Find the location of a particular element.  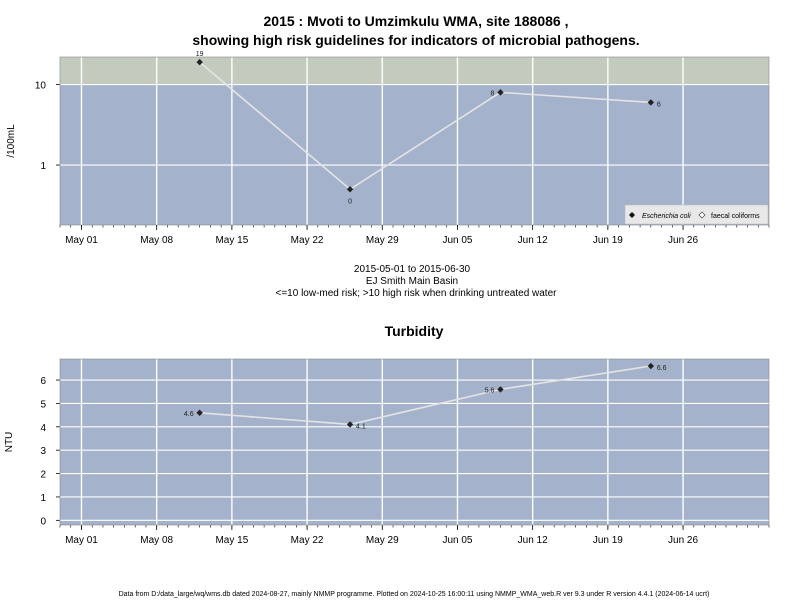

turbidity-series: 4.6 4.1 5.6 6.6 is located at coordinates (425, 396).